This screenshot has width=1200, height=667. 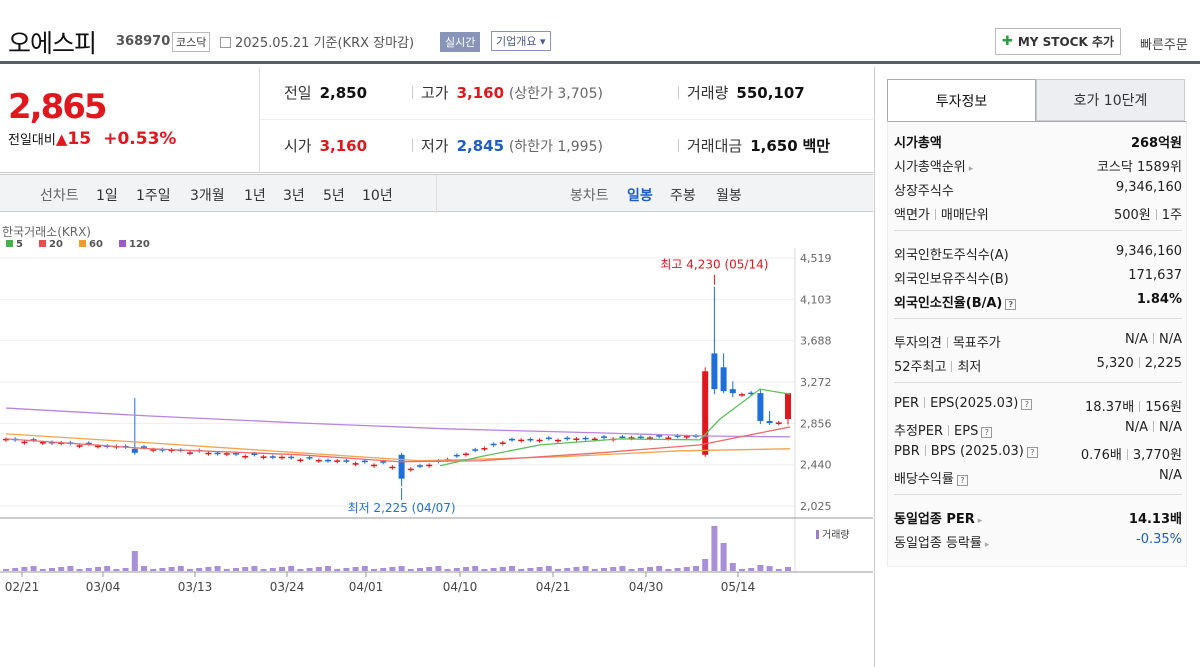 I want to click on info-label: 외국인한도주식수(A), so click(x=951, y=255).